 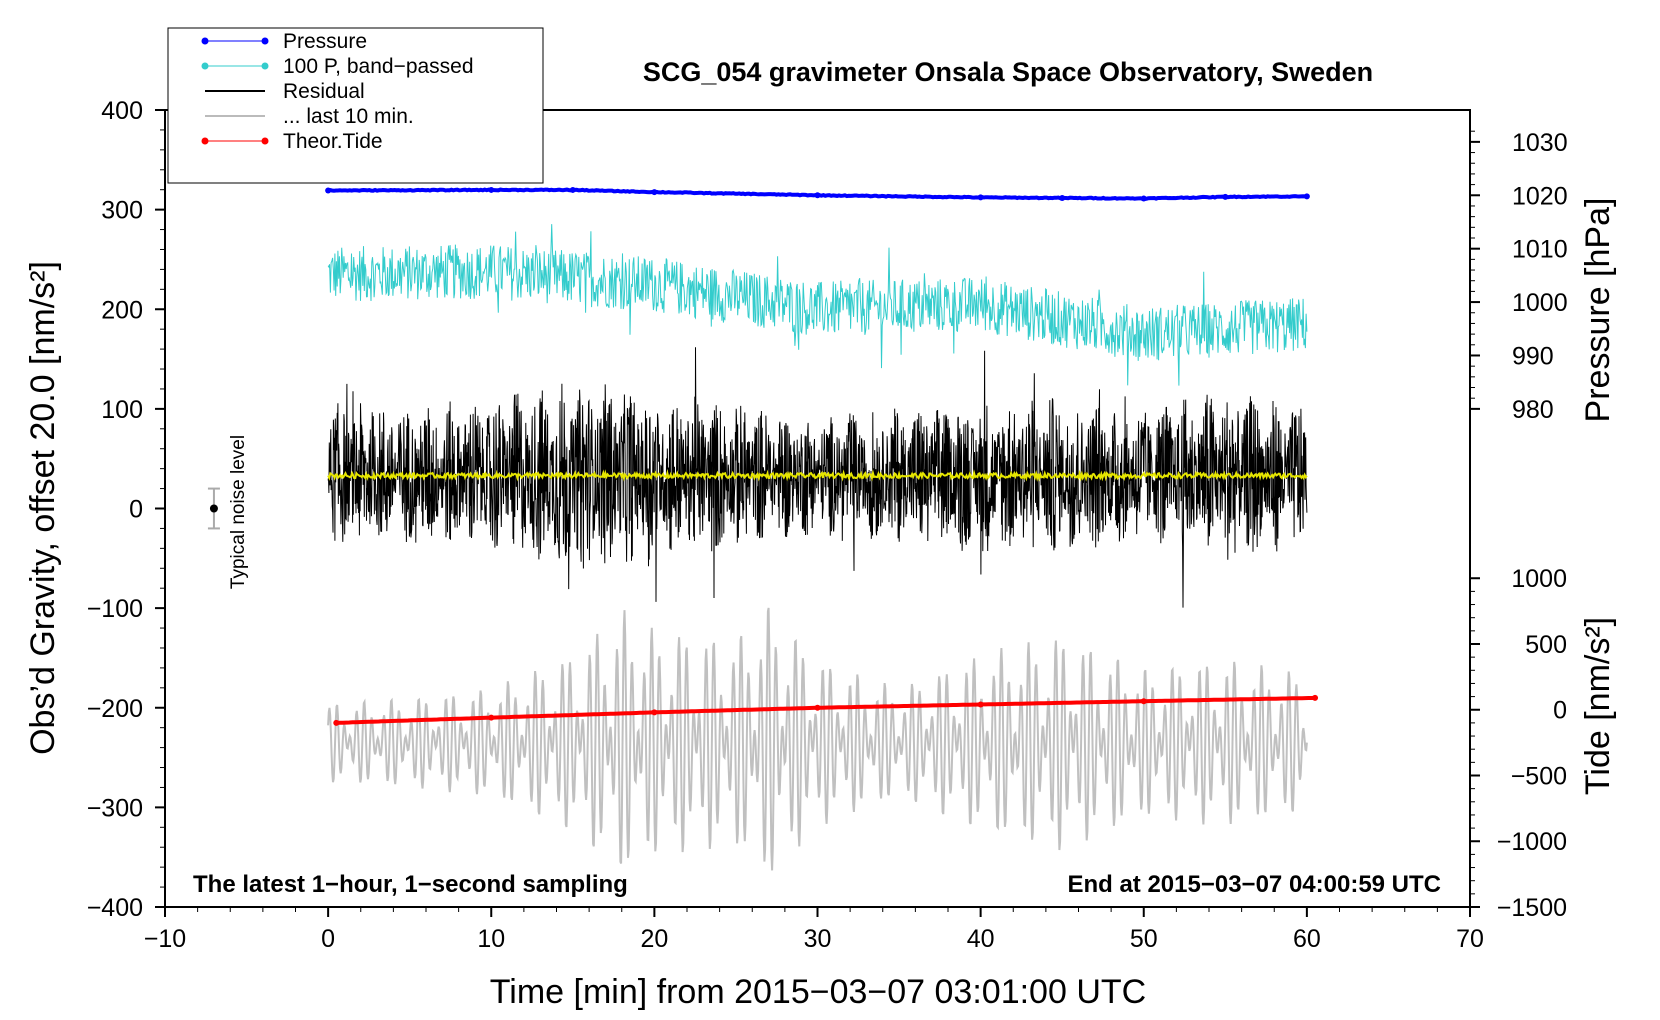 I want to click on x-tick-label: 40, so click(x=981, y=939).